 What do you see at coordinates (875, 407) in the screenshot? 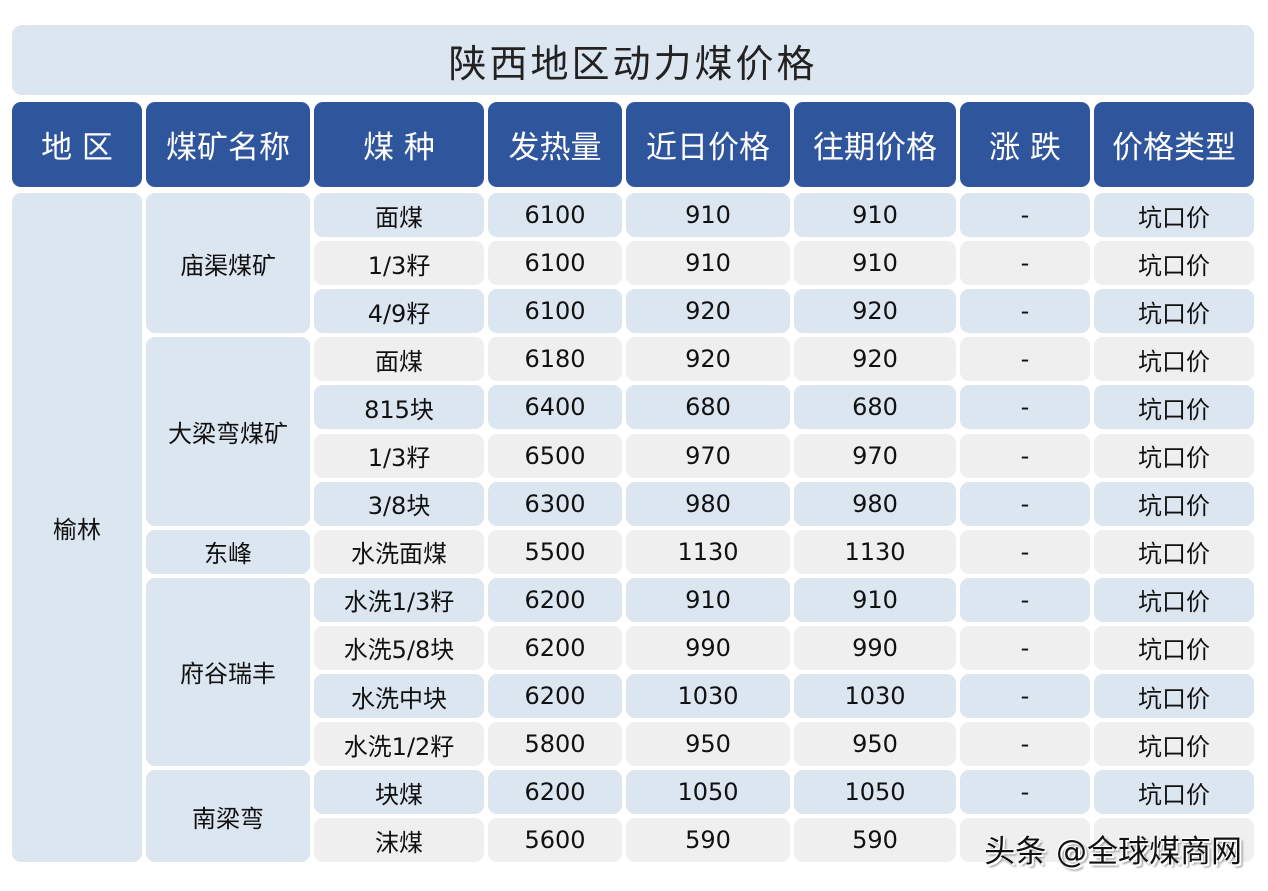
I see `cell-previous-price: 680` at bounding box center [875, 407].